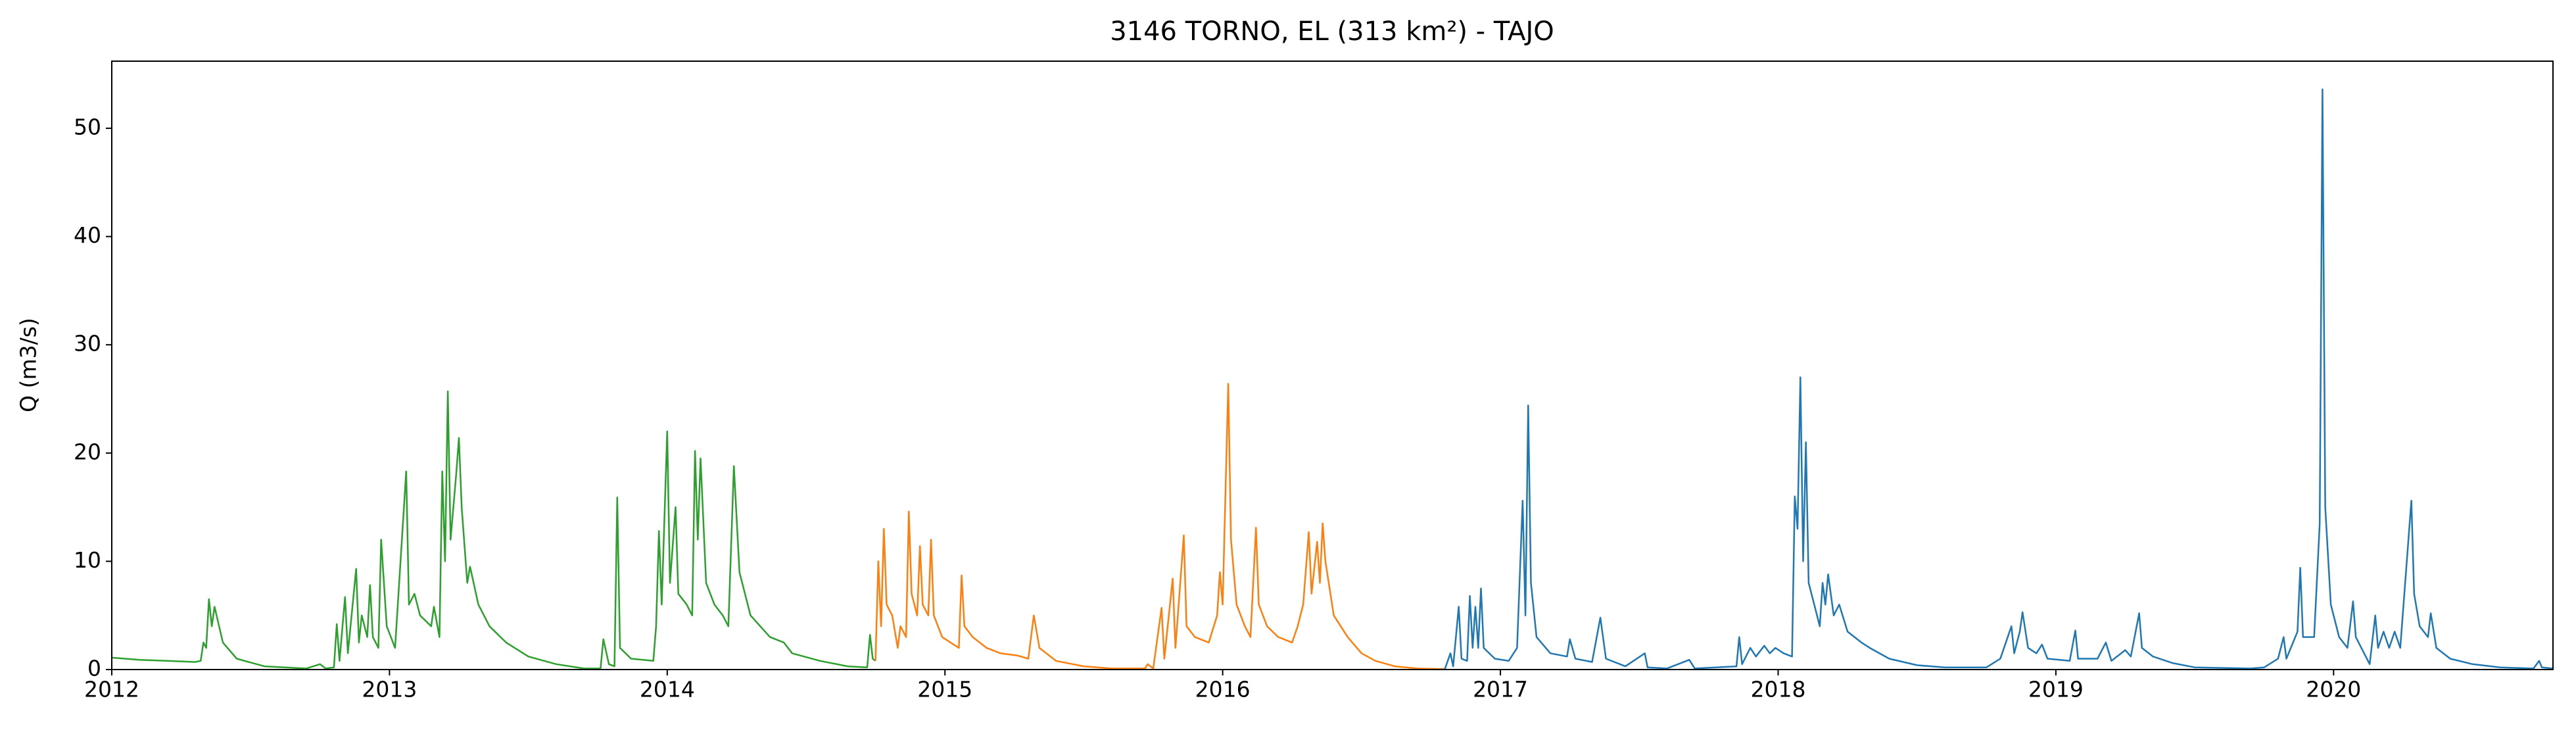  I want to click on y-tick-label: 30, so click(87, 344).